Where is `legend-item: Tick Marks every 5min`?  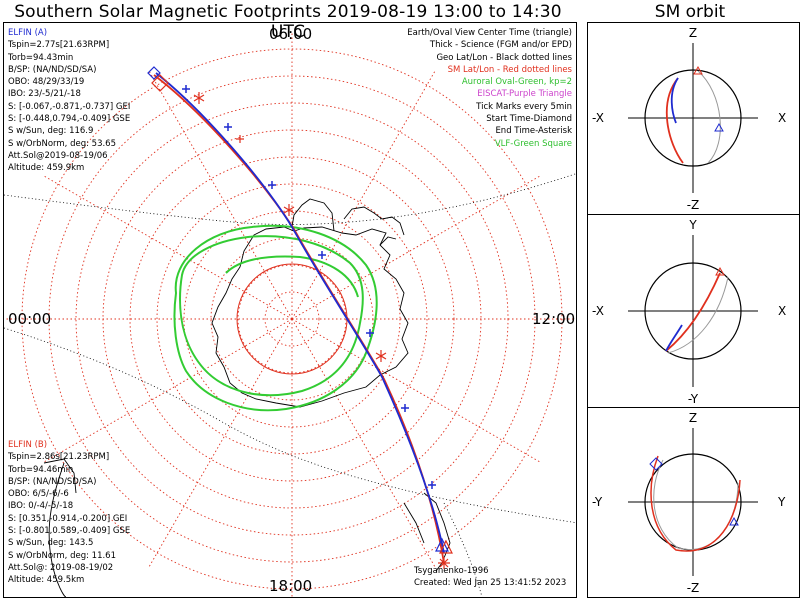
legend-item: Tick Marks every 5min is located at coordinates (524, 106).